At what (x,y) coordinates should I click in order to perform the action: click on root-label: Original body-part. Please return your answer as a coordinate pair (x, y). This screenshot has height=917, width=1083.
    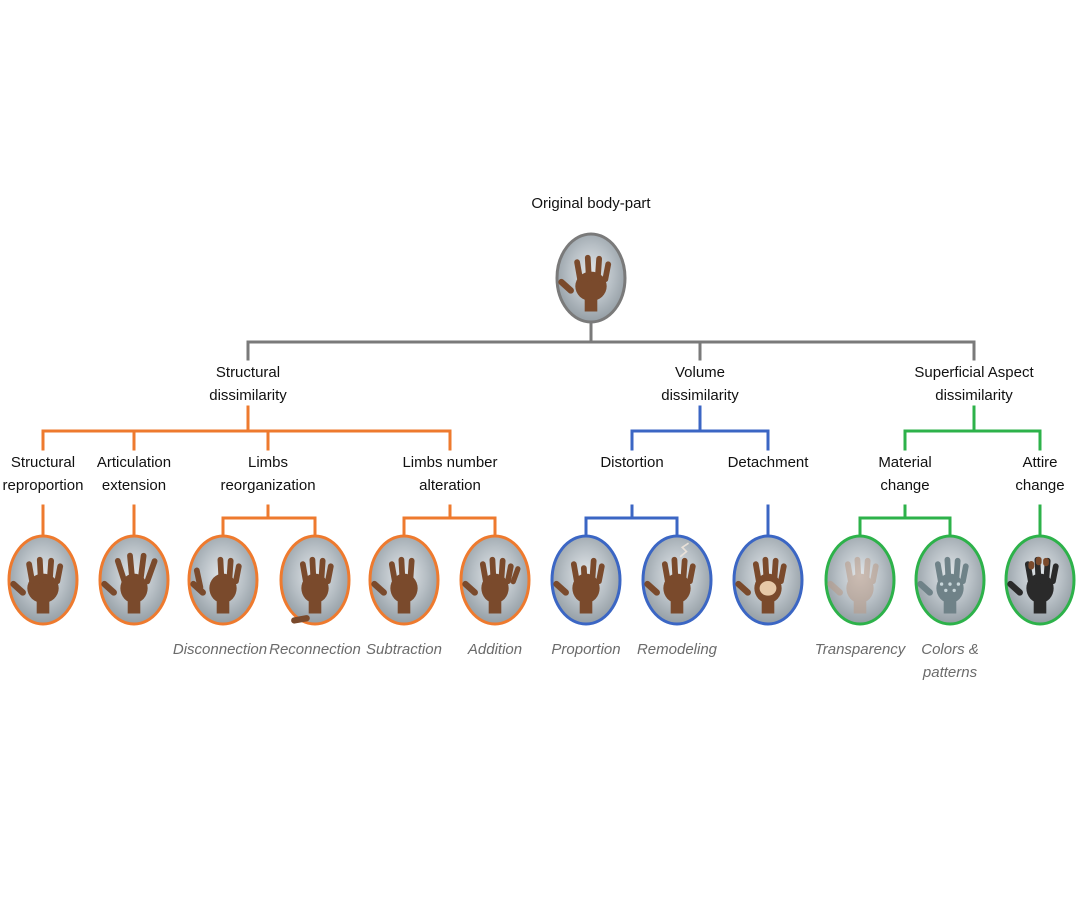
    Looking at the image, I should click on (591, 203).